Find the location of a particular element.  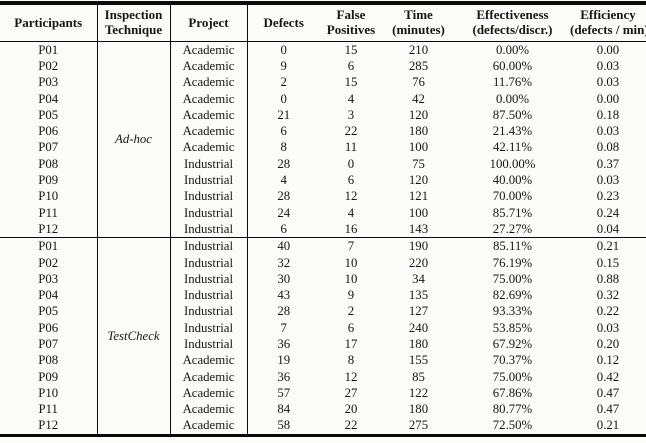

false-positives-cell: 22 is located at coordinates (351, 425).